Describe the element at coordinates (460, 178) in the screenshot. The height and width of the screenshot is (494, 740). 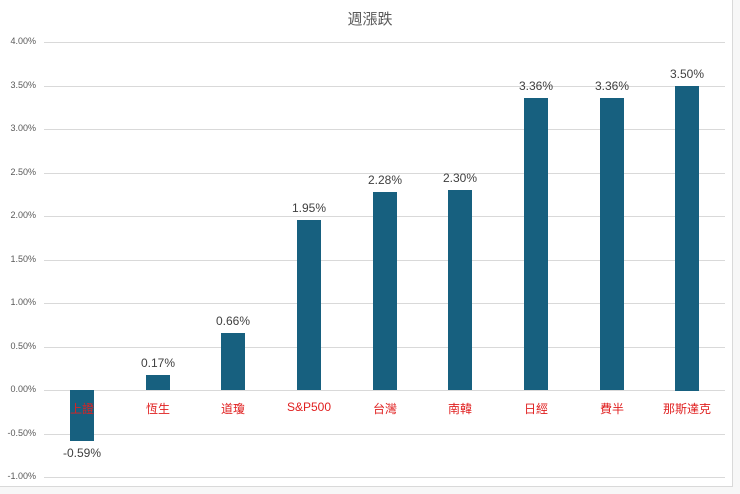
I see `data-label: 2.30%` at that location.